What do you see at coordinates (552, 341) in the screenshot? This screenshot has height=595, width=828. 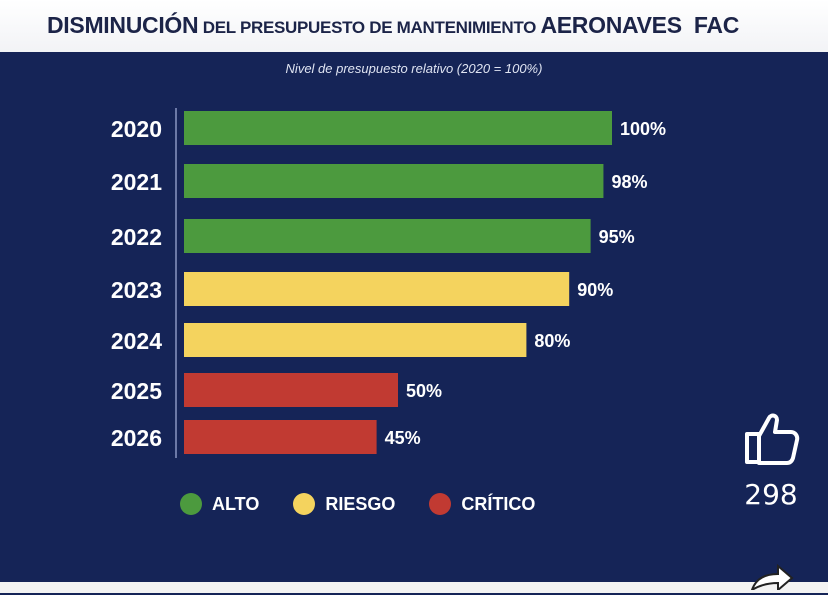 I see `data-label: 80%` at bounding box center [552, 341].